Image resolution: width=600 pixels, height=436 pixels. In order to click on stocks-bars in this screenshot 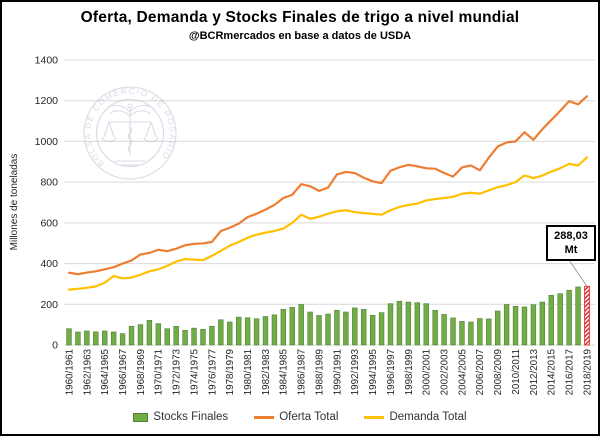, I will do `click(328, 315)`.